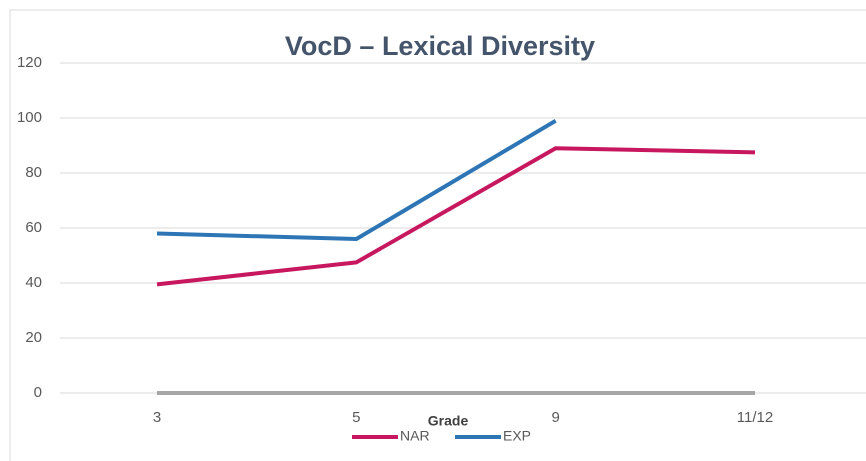 This screenshot has height=461, width=866. I want to click on x-tick-label: 9, so click(555, 417).